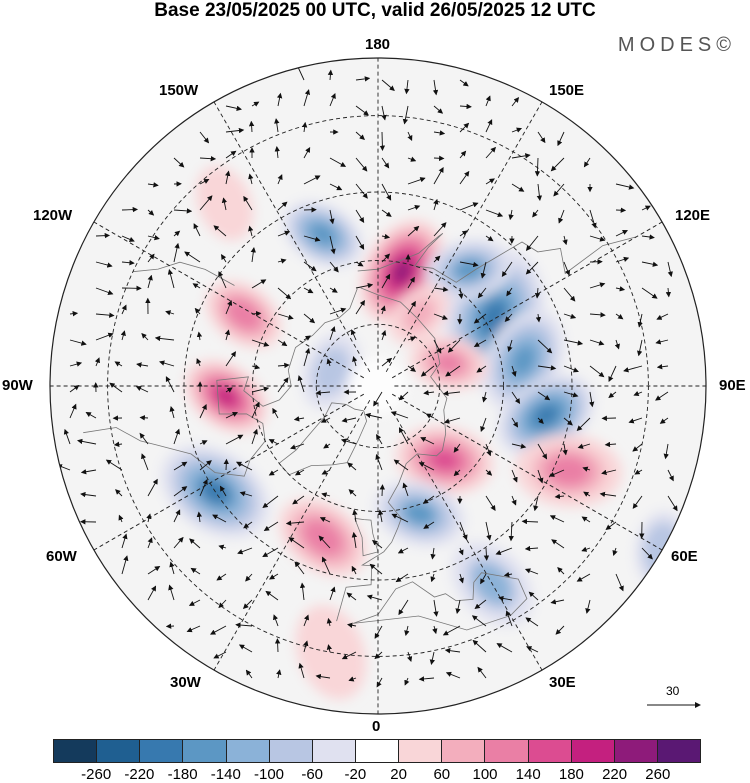 This screenshot has height=783, width=750. Describe the element at coordinates (61, 556) in the screenshot. I see `lon-label-60w: 60W` at that location.